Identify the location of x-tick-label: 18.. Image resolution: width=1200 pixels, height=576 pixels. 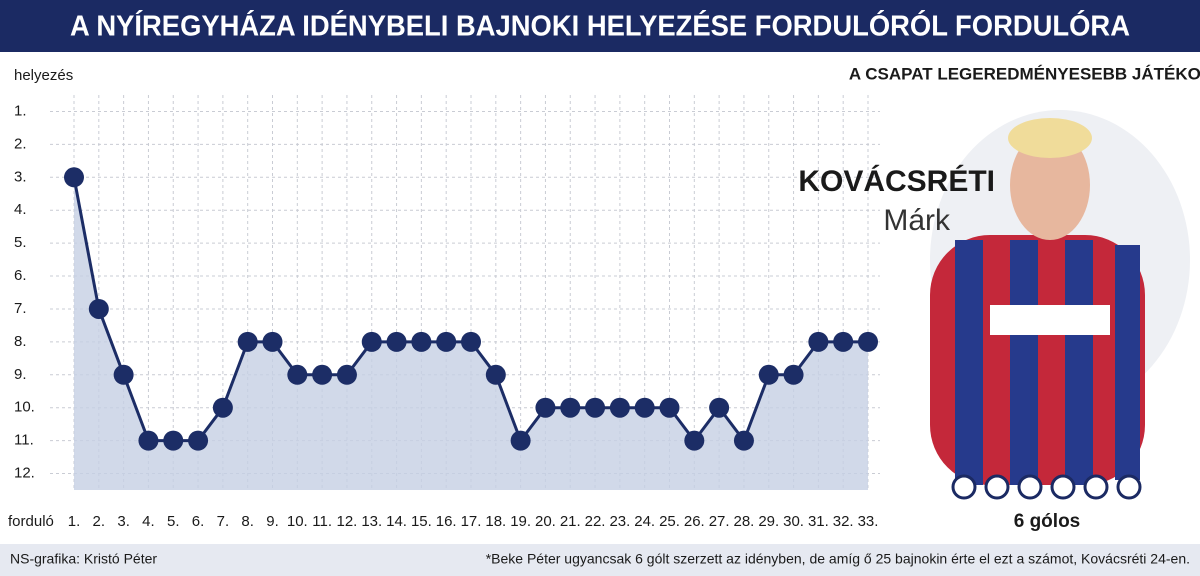
(495, 521).